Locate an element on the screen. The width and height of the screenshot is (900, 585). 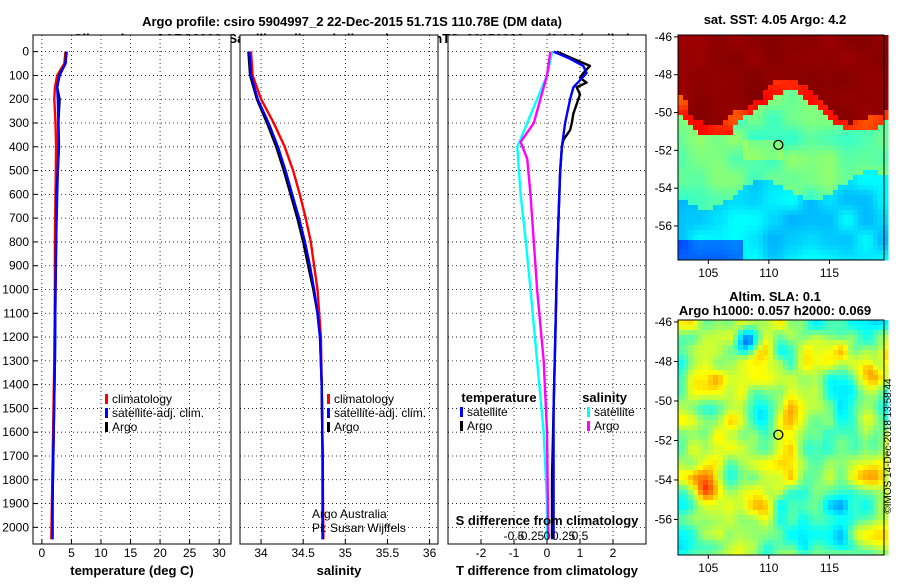
sst_map-ytick-label: -48 is located at coordinates (664, 75).